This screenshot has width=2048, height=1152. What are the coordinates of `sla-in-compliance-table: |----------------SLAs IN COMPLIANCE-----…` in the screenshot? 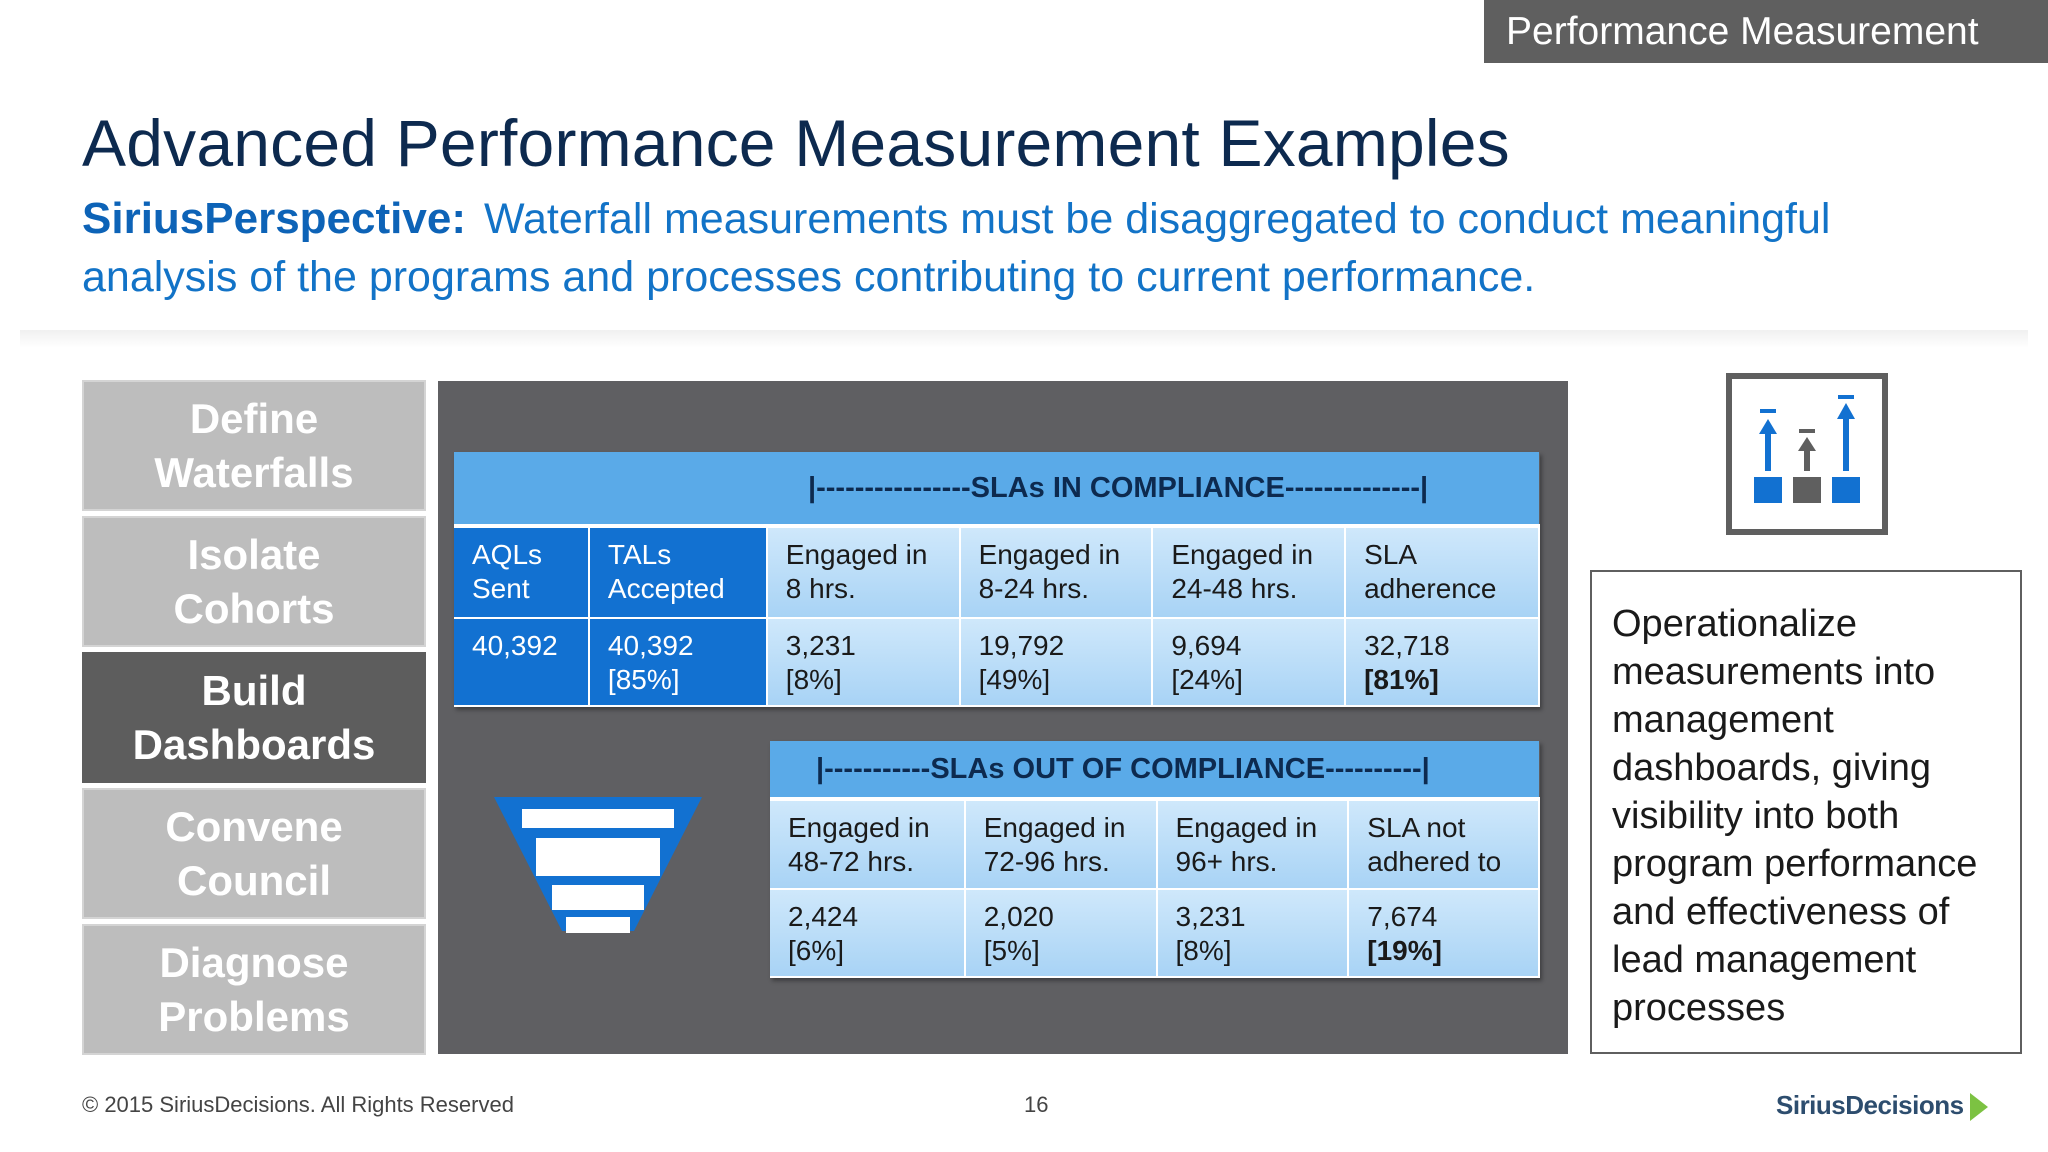 It's located at (997, 579).